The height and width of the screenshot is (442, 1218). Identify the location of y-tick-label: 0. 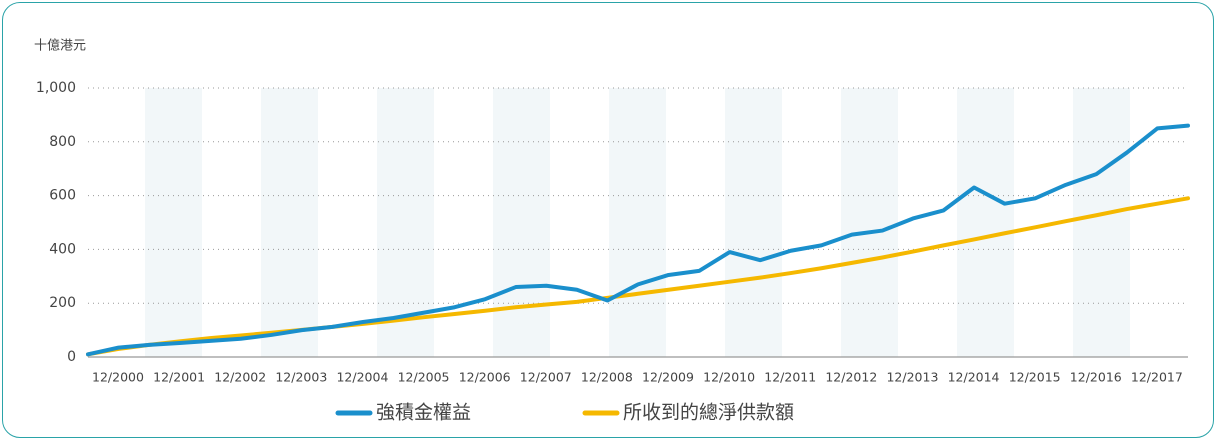
(71, 357).